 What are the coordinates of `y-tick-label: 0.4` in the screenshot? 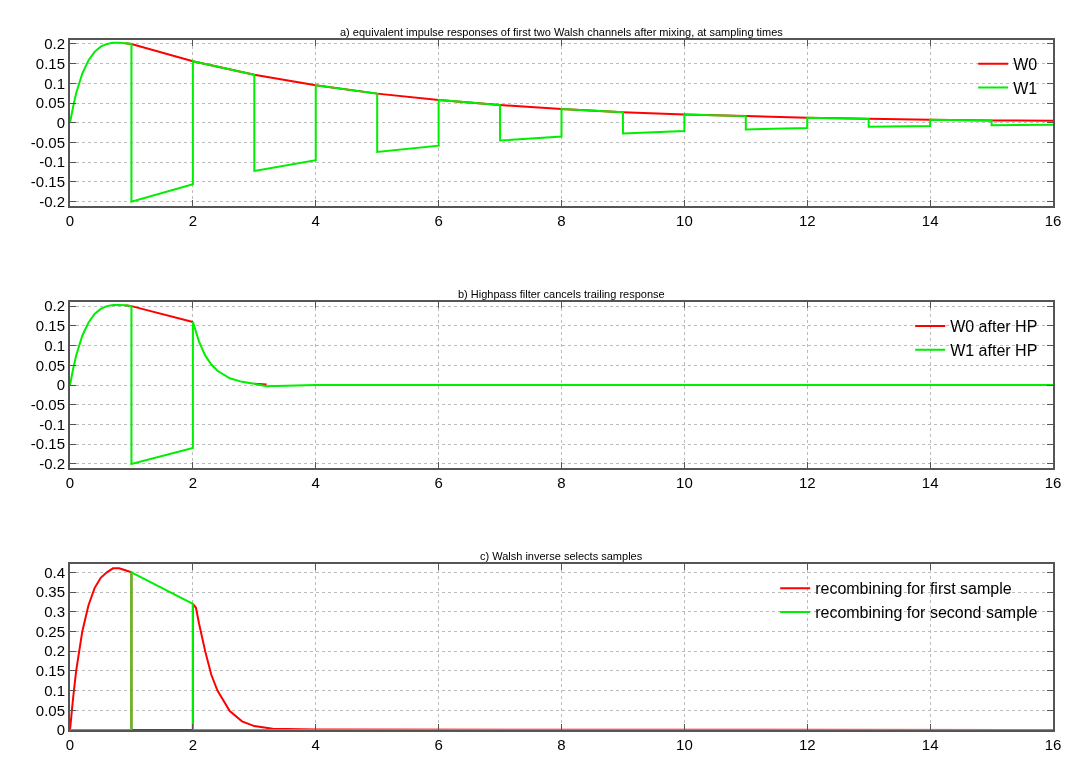 It's located at (54, 572).